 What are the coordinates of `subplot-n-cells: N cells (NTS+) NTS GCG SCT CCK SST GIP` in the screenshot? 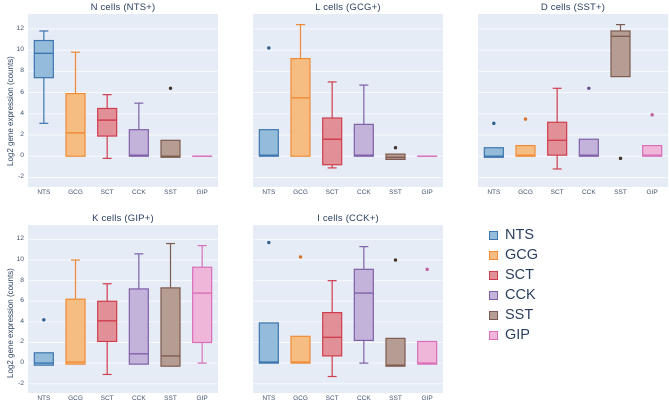 It's located at (123, 100).